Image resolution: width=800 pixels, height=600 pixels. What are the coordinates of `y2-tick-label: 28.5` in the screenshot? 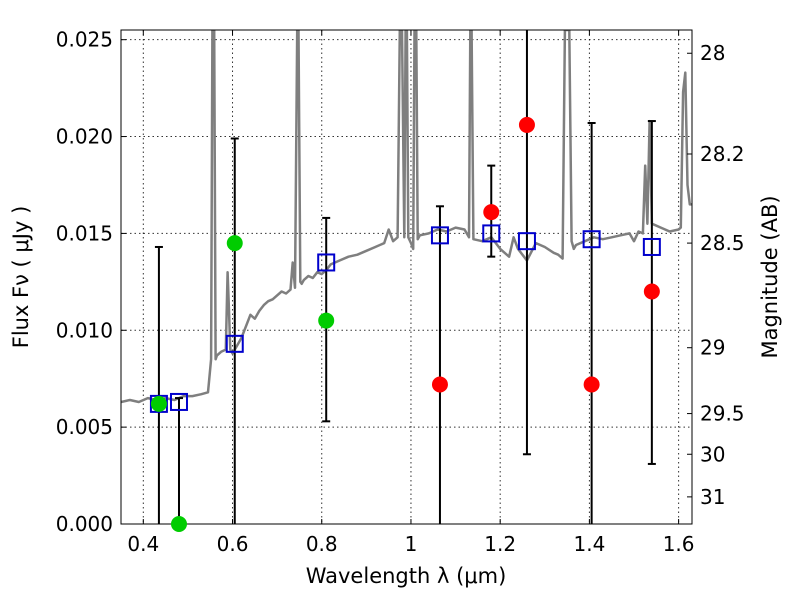 It's located at (722, 243).